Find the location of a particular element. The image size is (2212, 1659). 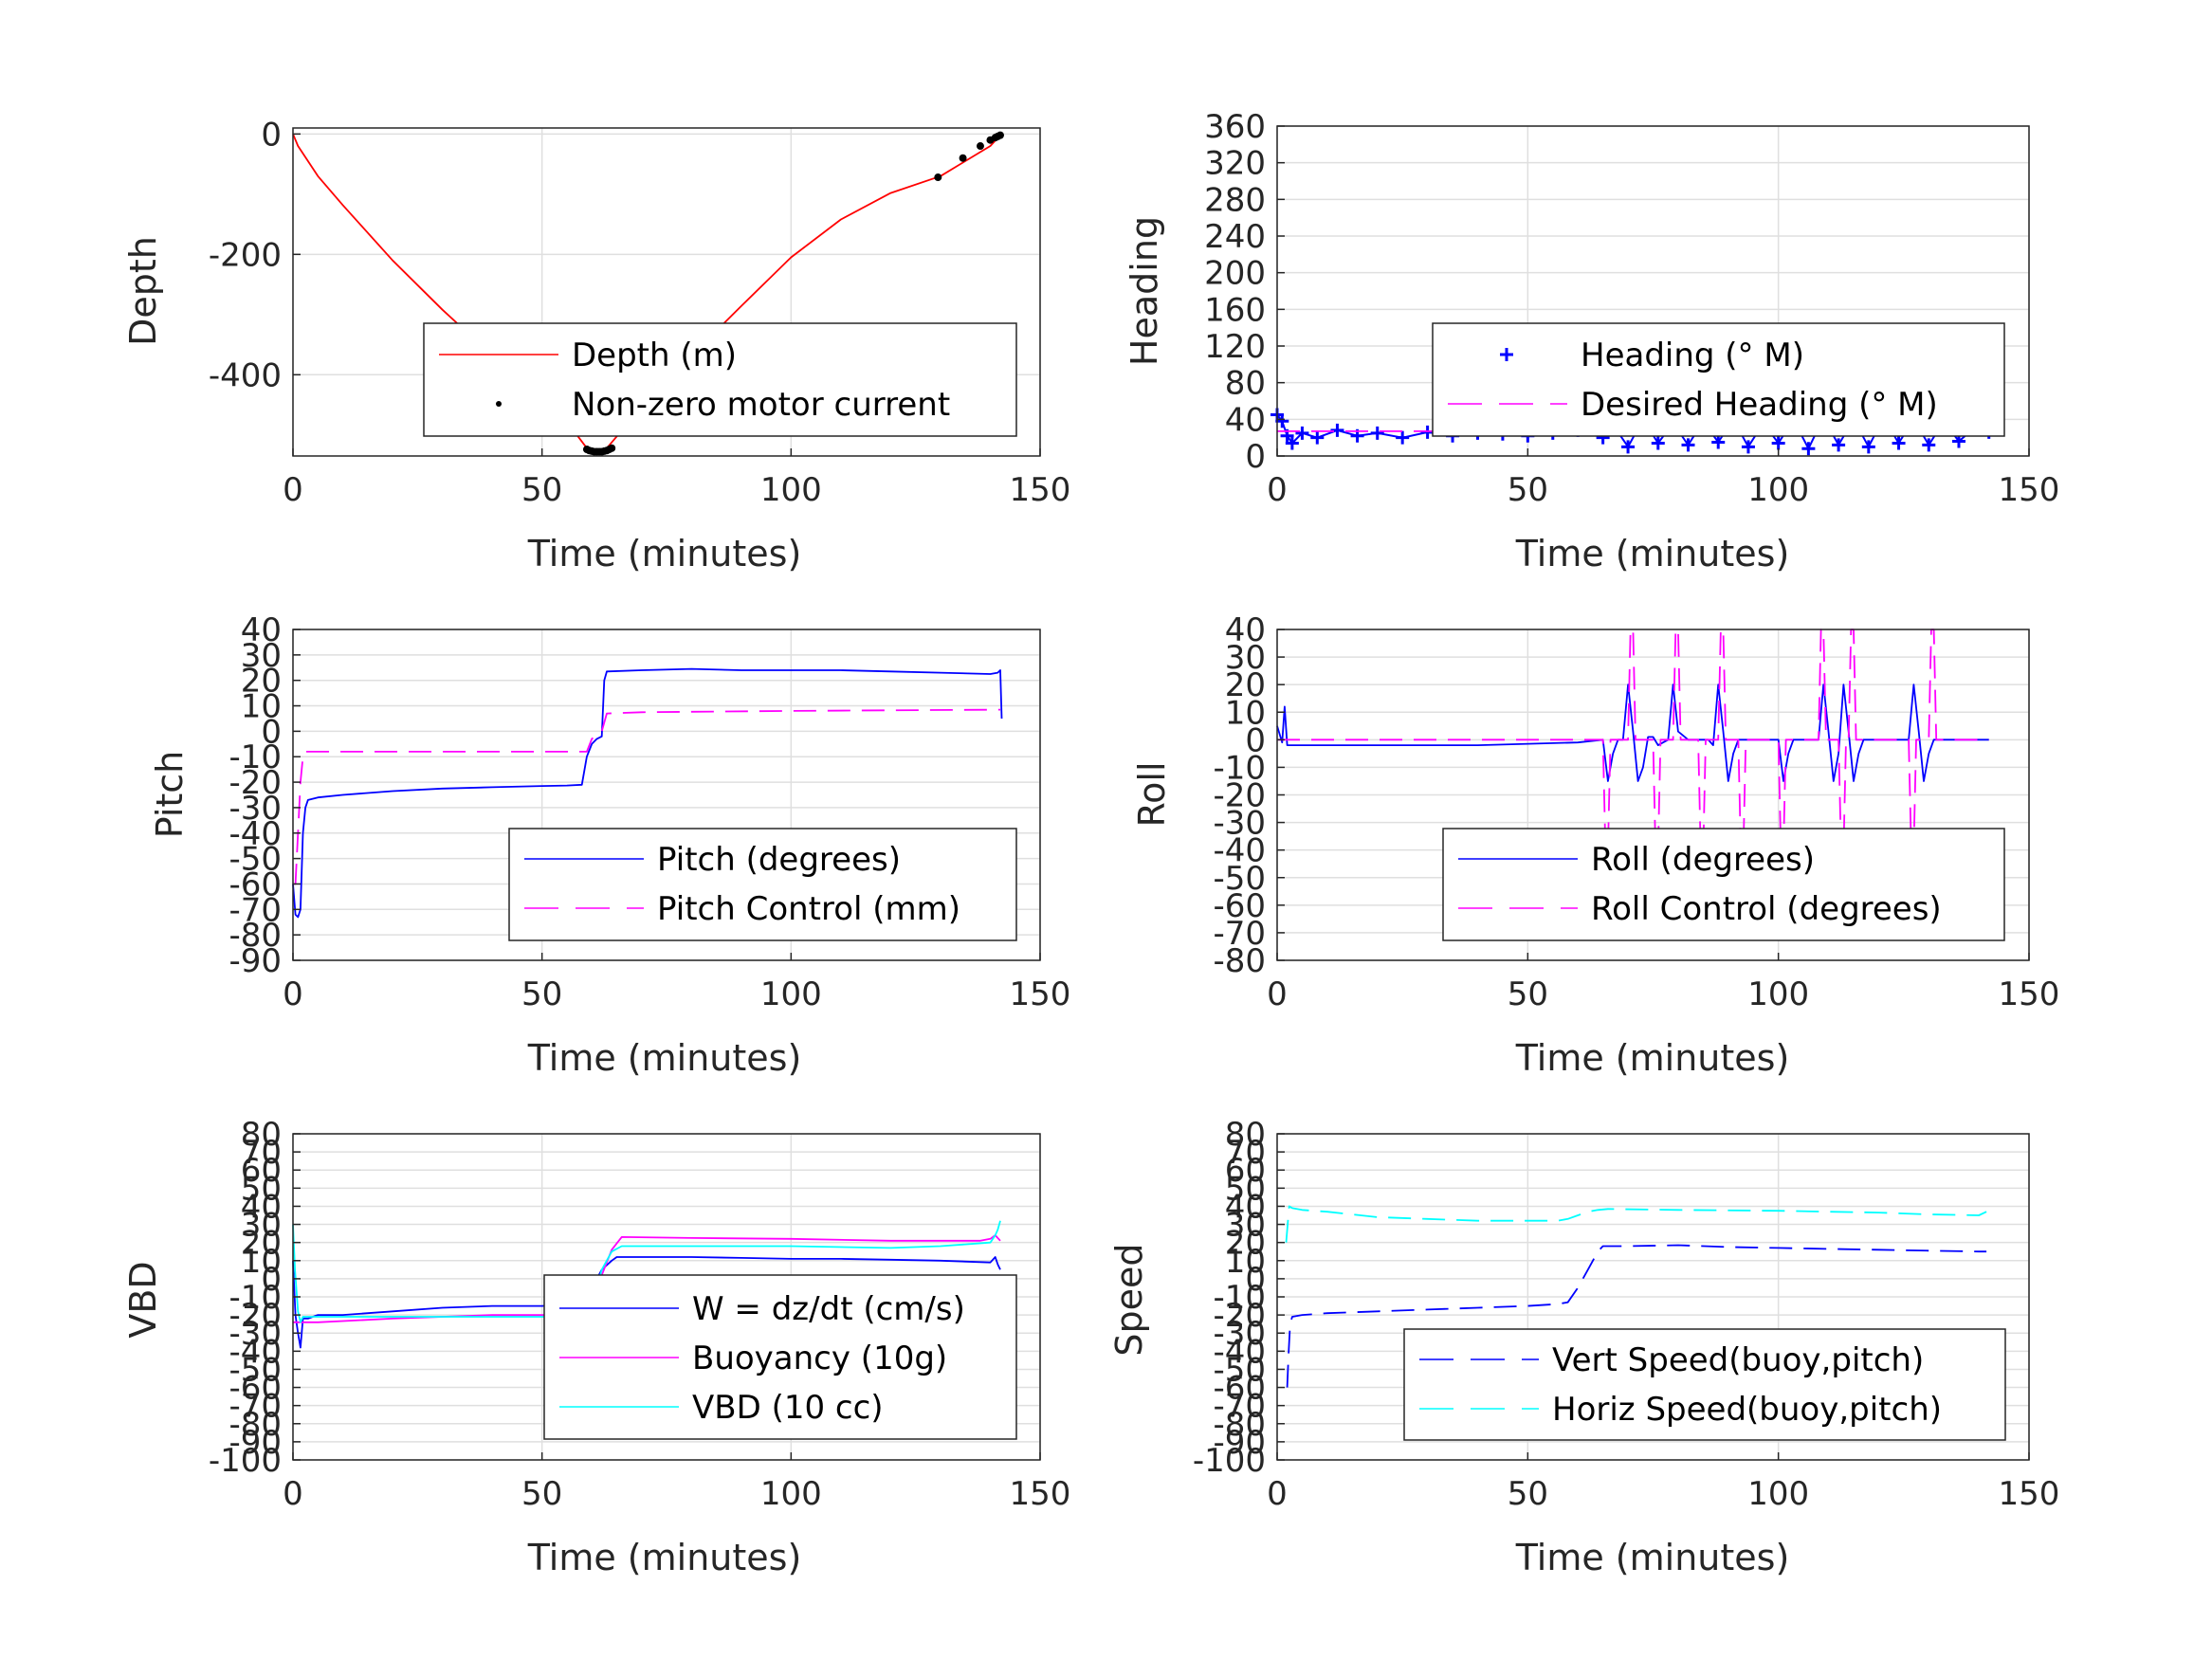

speed-ytick-label: 60 is located at coordinates (1245, 1171).